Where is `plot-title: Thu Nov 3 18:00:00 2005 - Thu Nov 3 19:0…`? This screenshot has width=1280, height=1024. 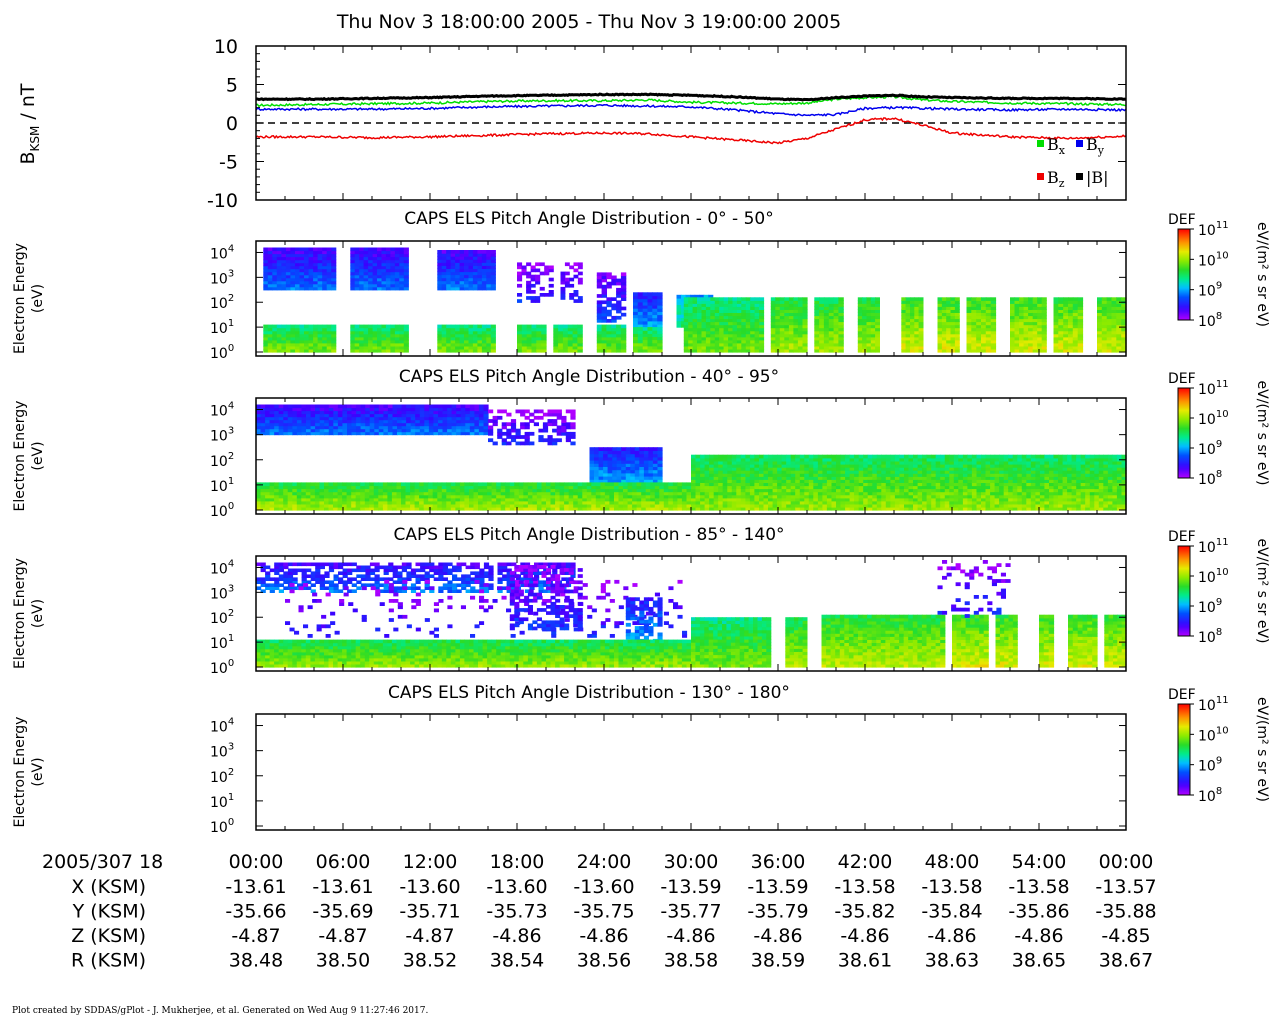 plot-title: Thu Nov 3 18:00:00 2005 - Thu Nov 3 19:0… is located at coordinates (588, 22).